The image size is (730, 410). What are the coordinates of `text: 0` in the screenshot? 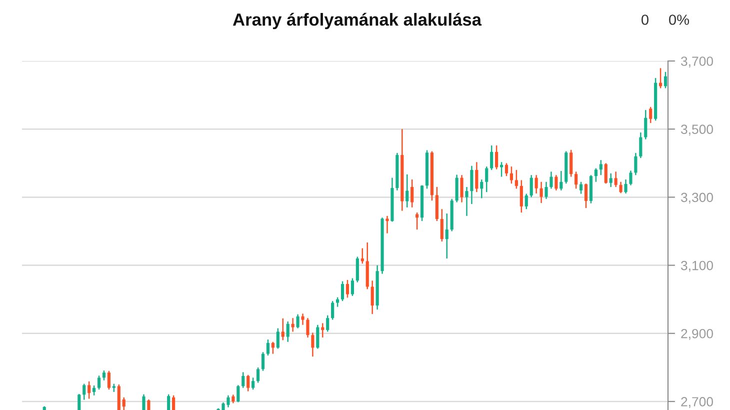 It's located at (645, 19).